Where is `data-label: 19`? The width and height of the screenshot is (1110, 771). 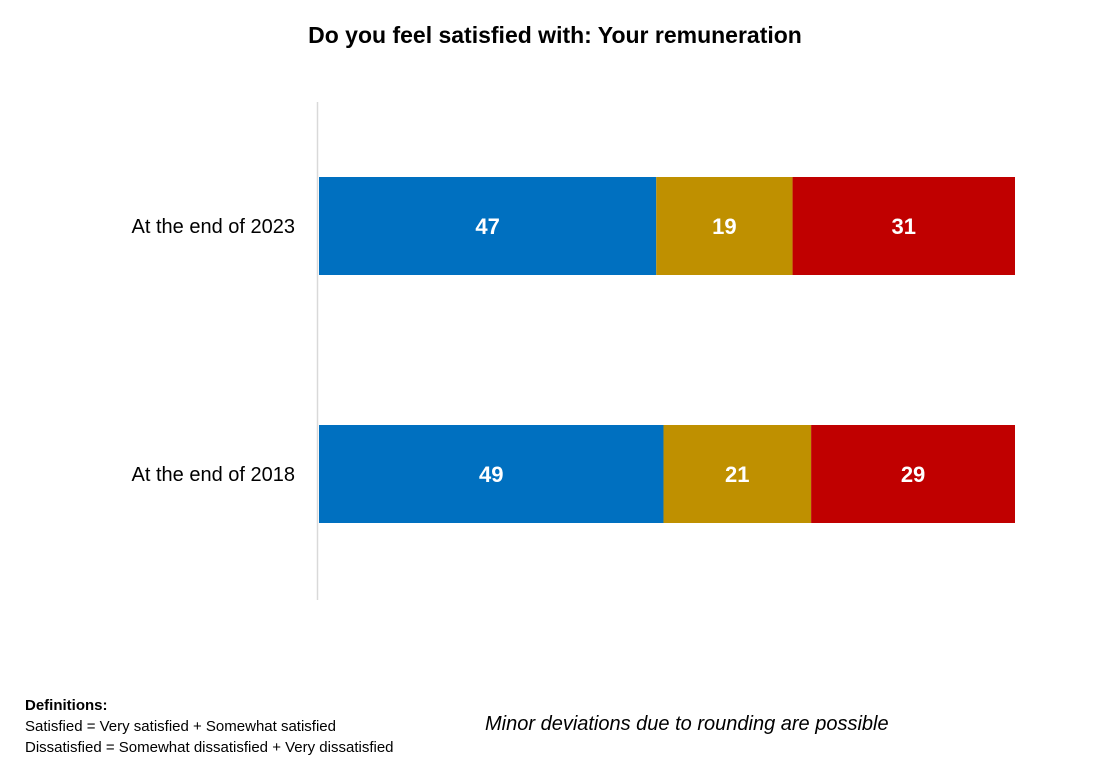 data-label: 19 is located at coordinates (724, 226).